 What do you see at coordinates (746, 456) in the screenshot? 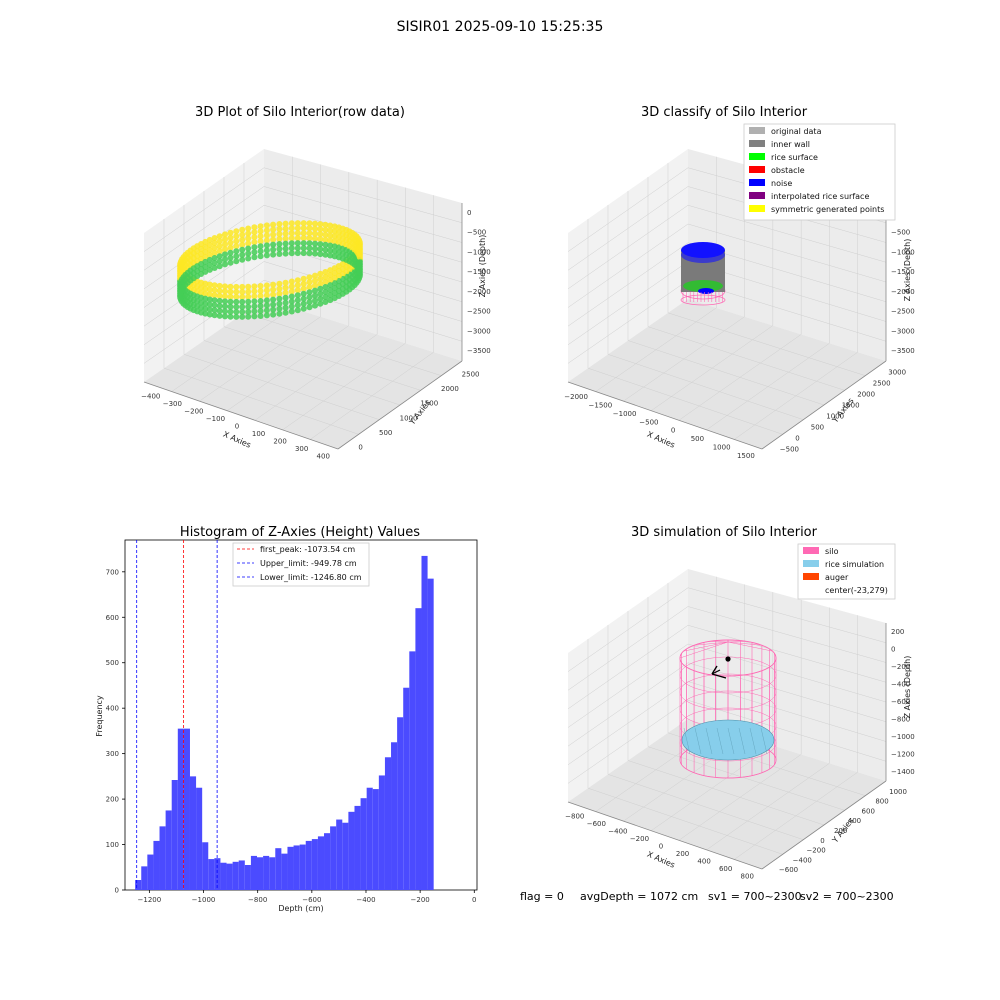
I see `x-tick-label: 1500` at bounding box center [746, 456].